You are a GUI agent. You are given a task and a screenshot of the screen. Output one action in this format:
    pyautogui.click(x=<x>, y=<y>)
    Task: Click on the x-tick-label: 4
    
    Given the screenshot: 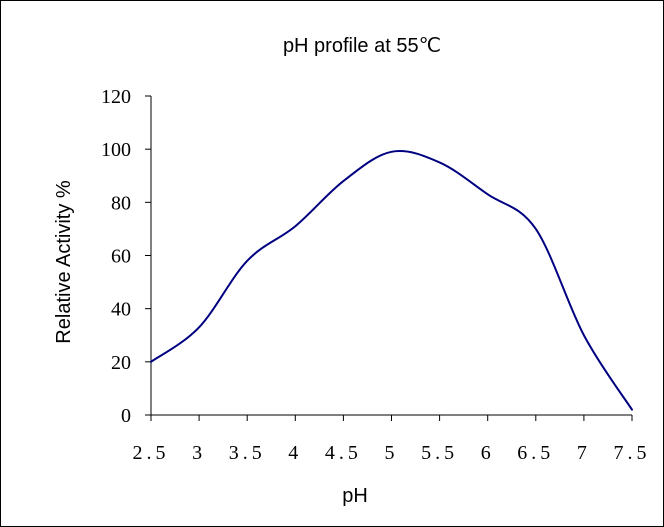 What is the action you would take?
    pyautogui.click(x=295, y=453)
    